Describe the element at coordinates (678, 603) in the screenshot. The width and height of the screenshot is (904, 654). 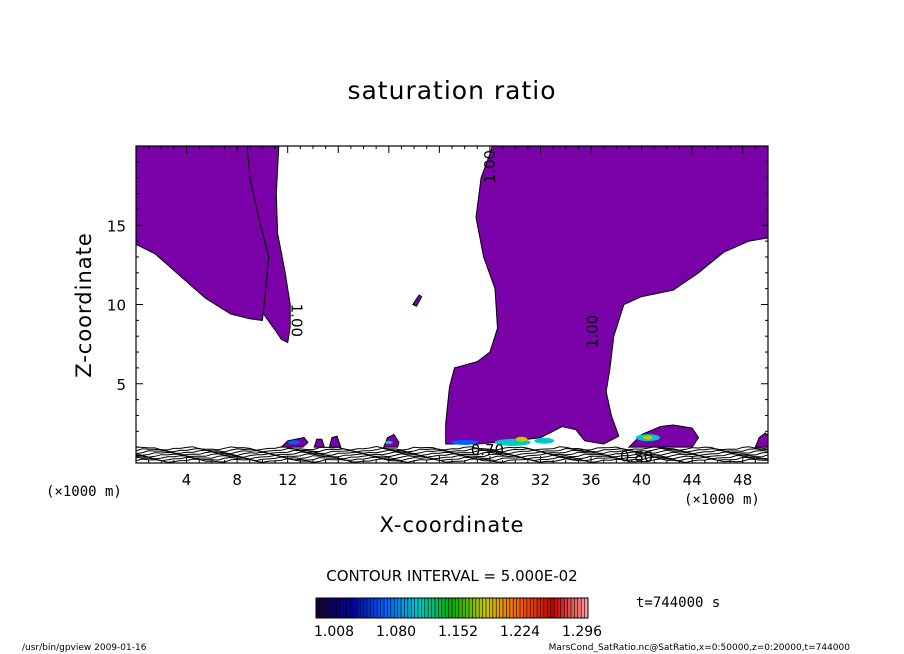
I see `time-label: t=744000 s` at that location.